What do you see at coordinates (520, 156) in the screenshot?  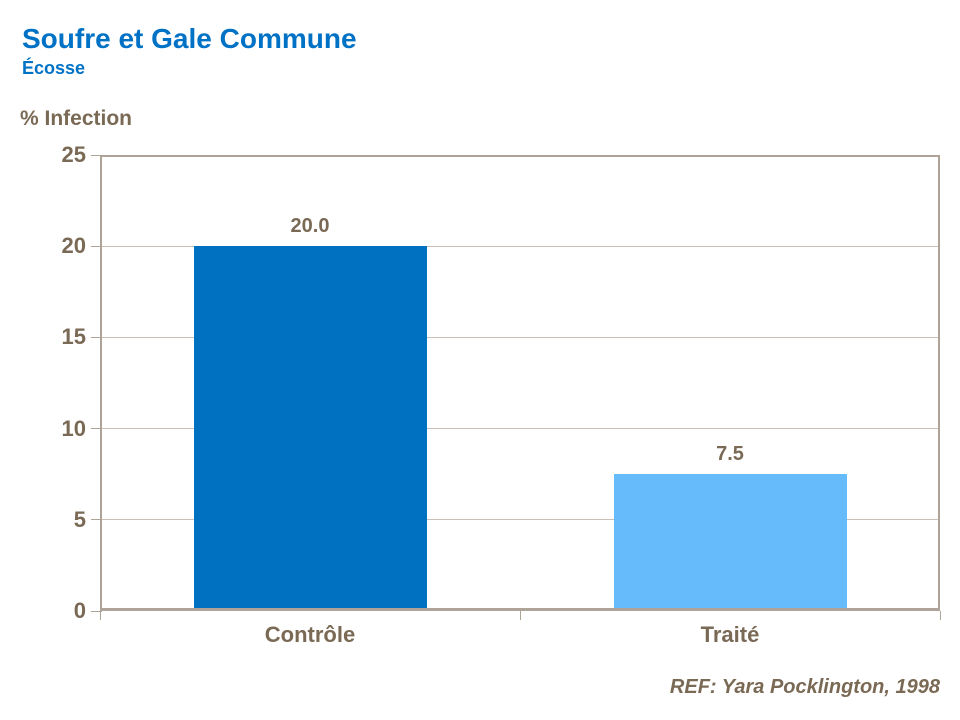 I see `plot-border-top` at bounding box center [520, 156].